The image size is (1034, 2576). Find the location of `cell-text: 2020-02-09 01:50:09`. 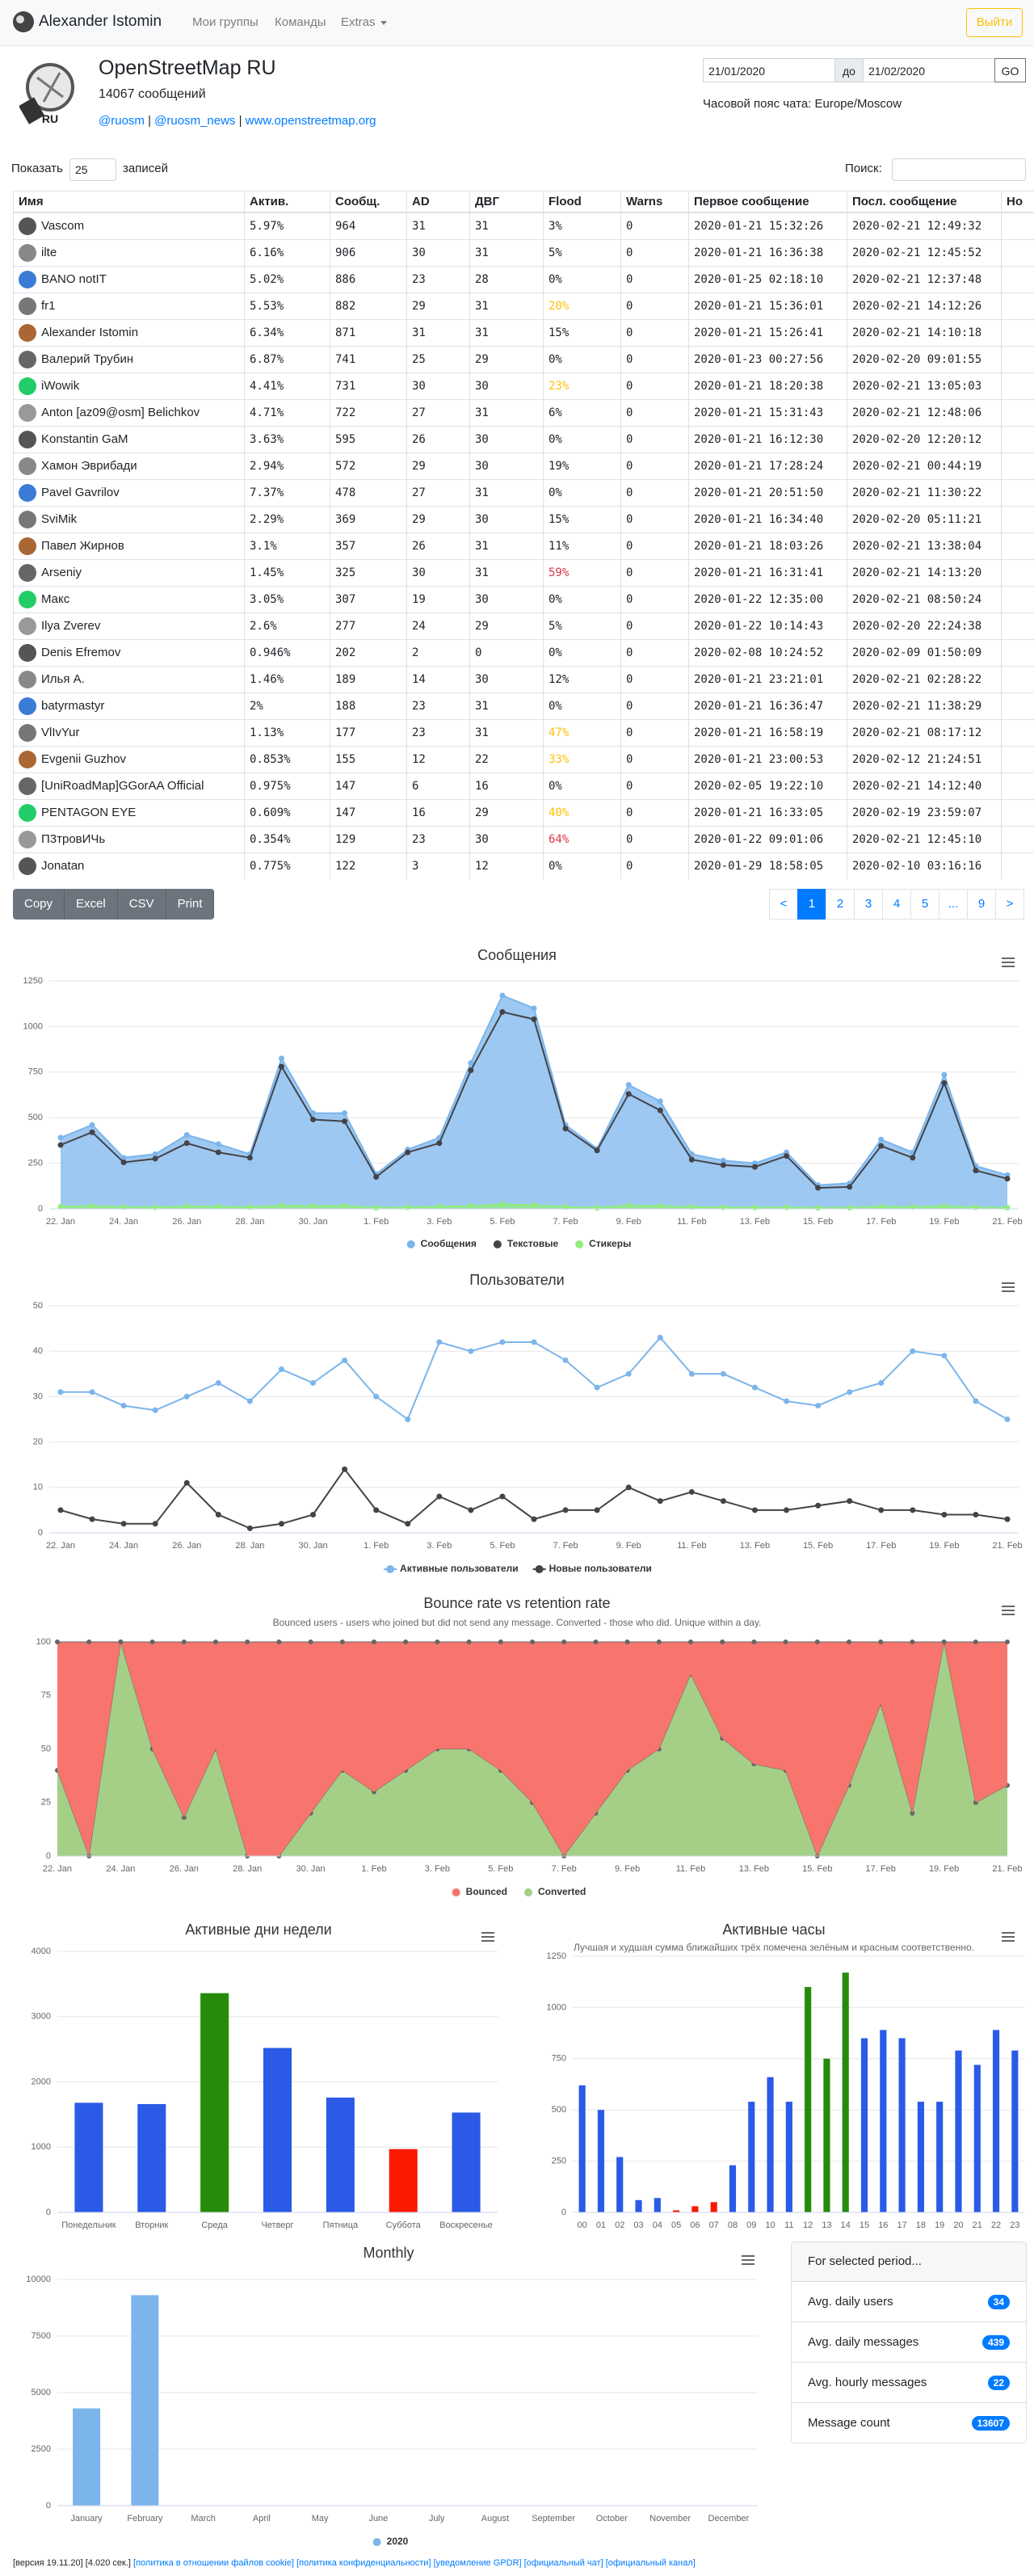

cell-text: 2020-02-09 01:50:09 is located at coordinates (917, 652).